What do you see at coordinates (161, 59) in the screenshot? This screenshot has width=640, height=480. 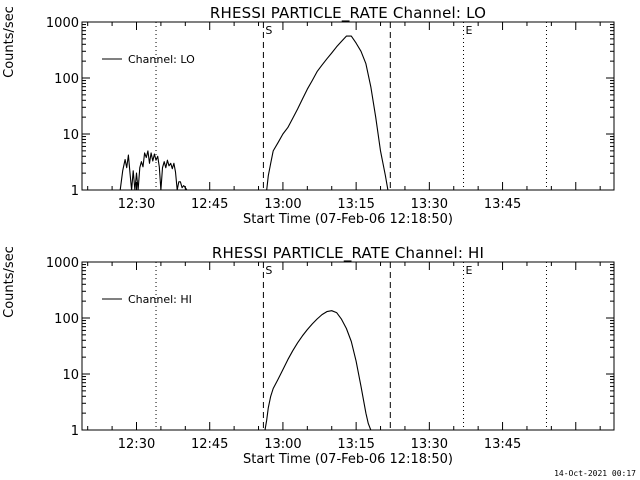 I see `legend-label: Channel: LO` at bounding box center [161, 59].